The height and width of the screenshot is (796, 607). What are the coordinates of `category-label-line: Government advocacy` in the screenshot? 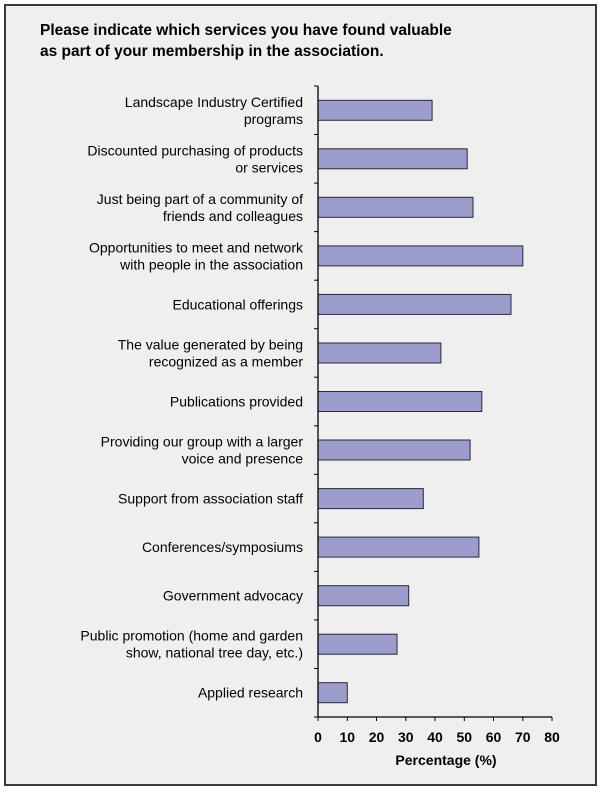 It's located at (233, 596).